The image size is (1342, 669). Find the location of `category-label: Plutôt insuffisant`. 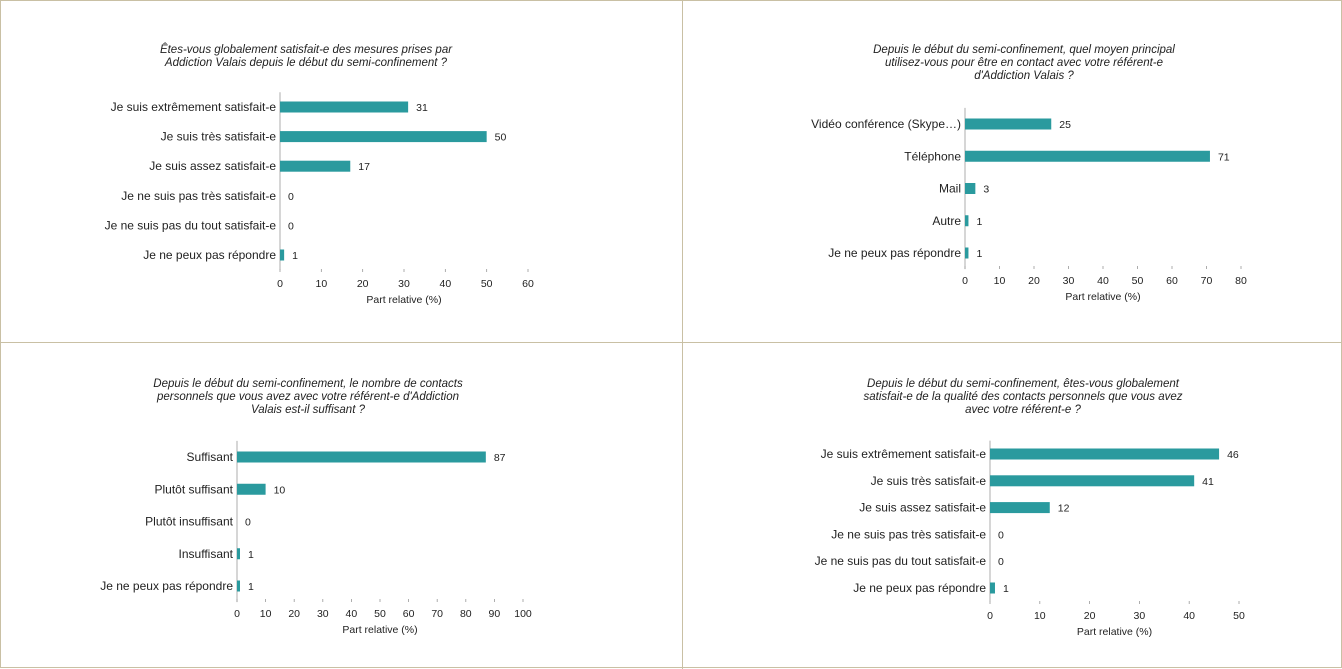

category-label: Plutôt insuffisant is located at coordinates (189, 522).